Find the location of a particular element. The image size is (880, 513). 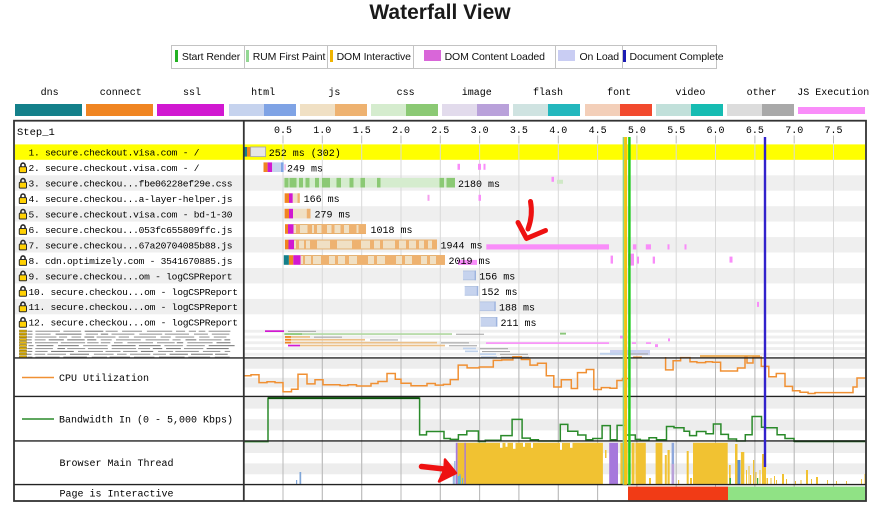

svg-text: Bandwidth In (0 - 5,000 Kbps) is located at coordinates (146, 421).